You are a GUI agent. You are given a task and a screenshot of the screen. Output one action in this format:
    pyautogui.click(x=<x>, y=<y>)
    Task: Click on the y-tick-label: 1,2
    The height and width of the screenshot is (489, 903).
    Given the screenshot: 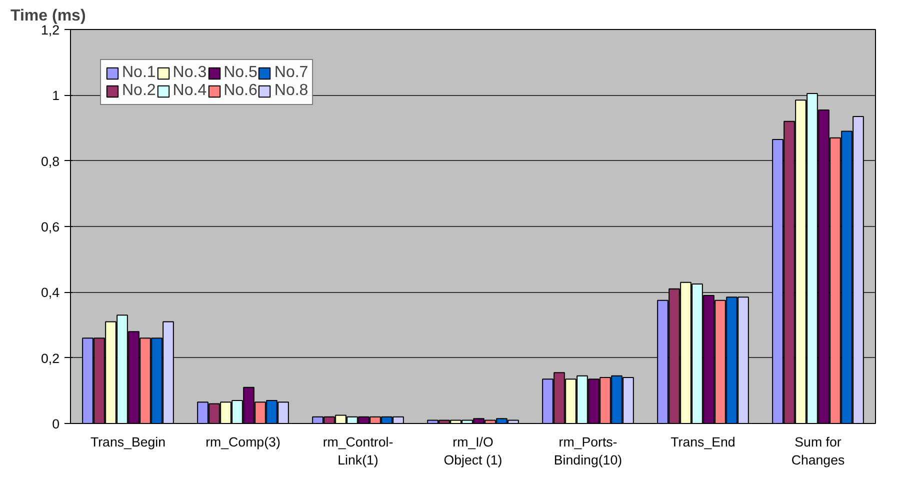 What is the action you would take?
    pyautogui.click(x=50, y=30)
    